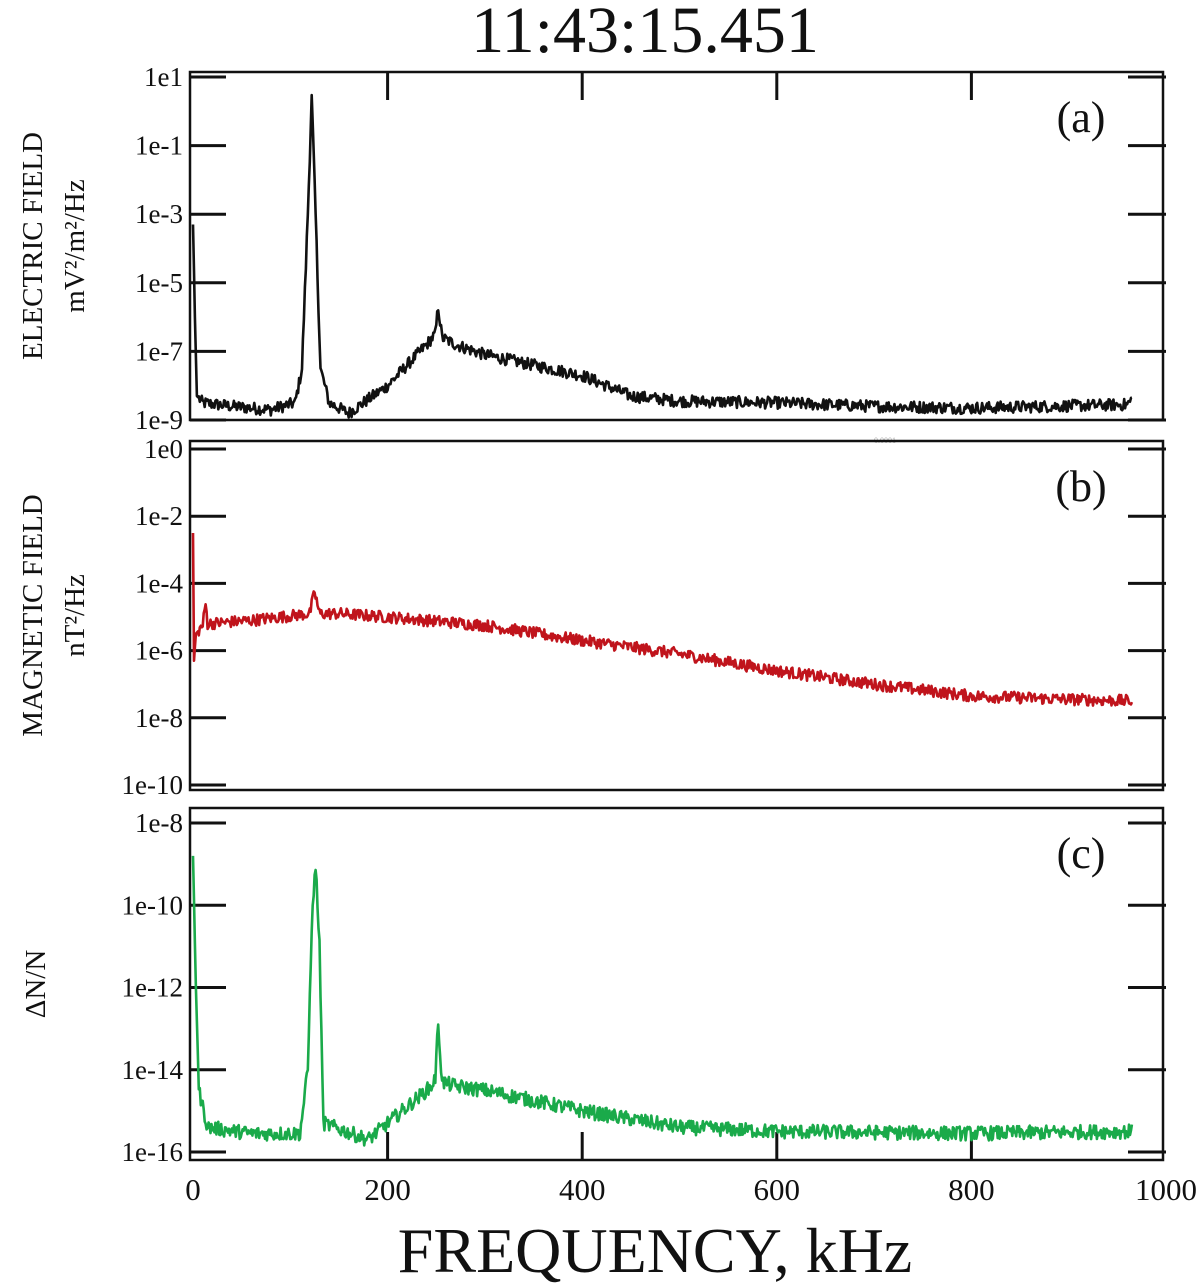  Describe the element at coordinates (152, 988) in the screenshot. I see `y-tick-label: 1e-12` at that location.